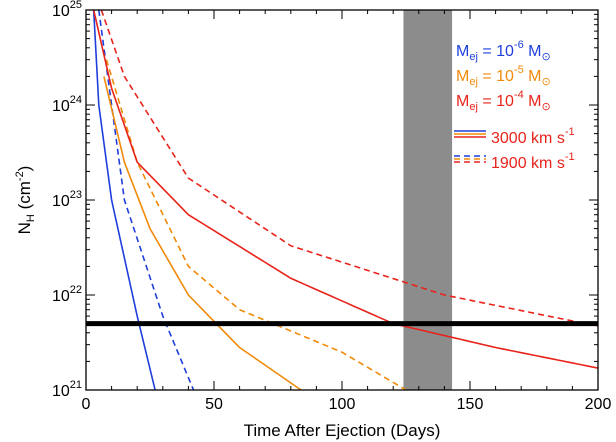  What do you see at coordinates (598, 404) in the screenshot?
I see `x-tick-label: 200` at bounding box center [598, 404].